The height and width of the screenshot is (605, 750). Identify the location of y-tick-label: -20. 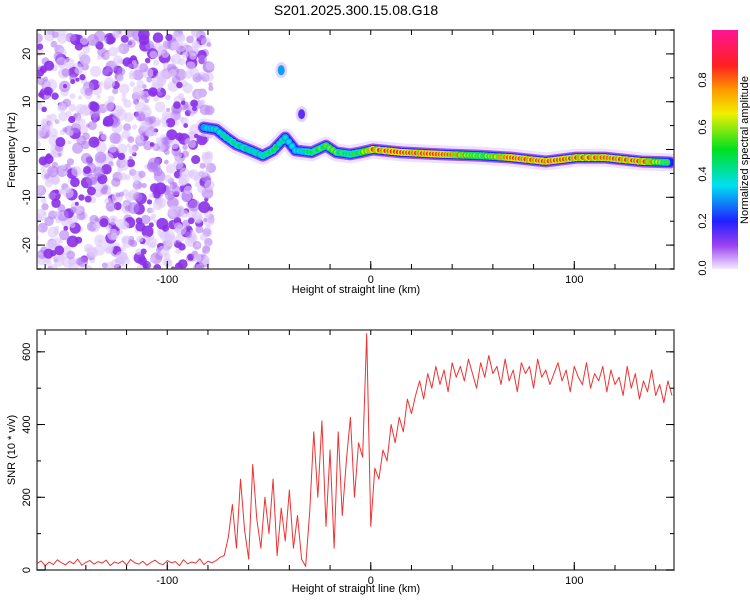
(27, 245).